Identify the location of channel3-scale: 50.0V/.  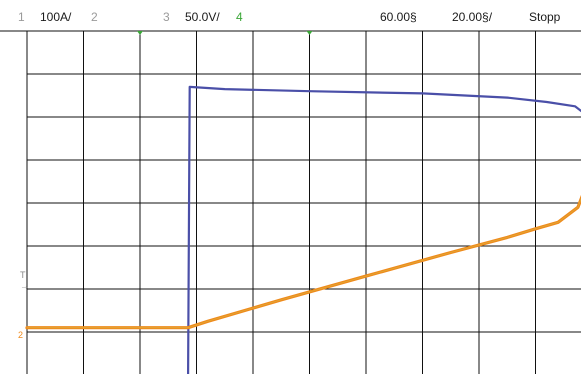
(202, 17).